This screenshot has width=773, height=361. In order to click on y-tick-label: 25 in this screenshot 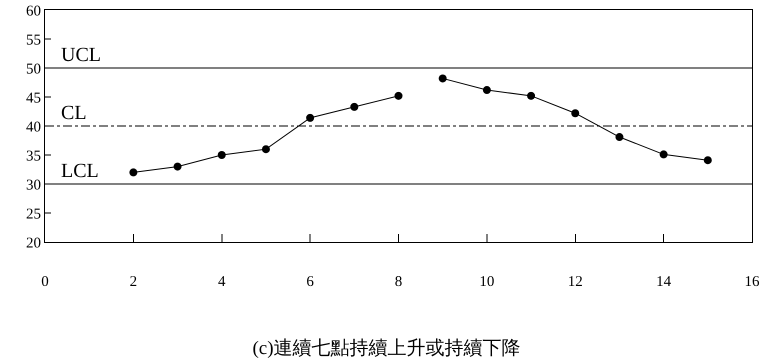, I will do `click(33, 214)`.